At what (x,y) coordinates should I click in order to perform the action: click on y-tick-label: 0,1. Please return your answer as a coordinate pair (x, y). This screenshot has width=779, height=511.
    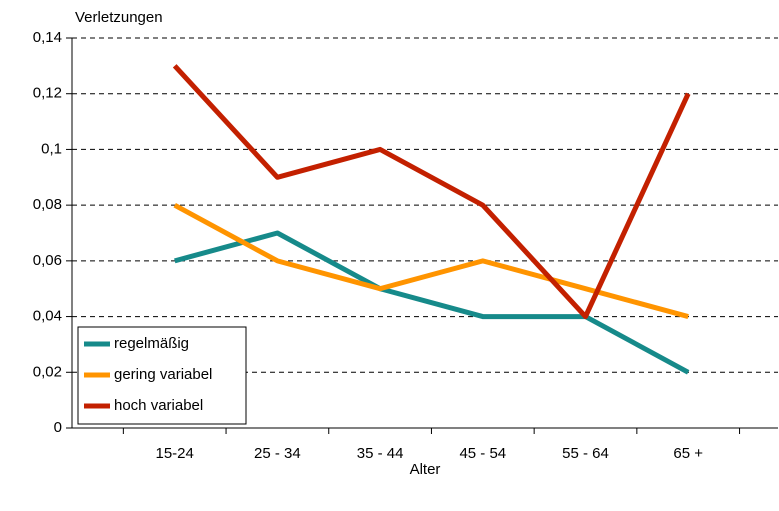
    Looking at the image, I should click on (51, 148).